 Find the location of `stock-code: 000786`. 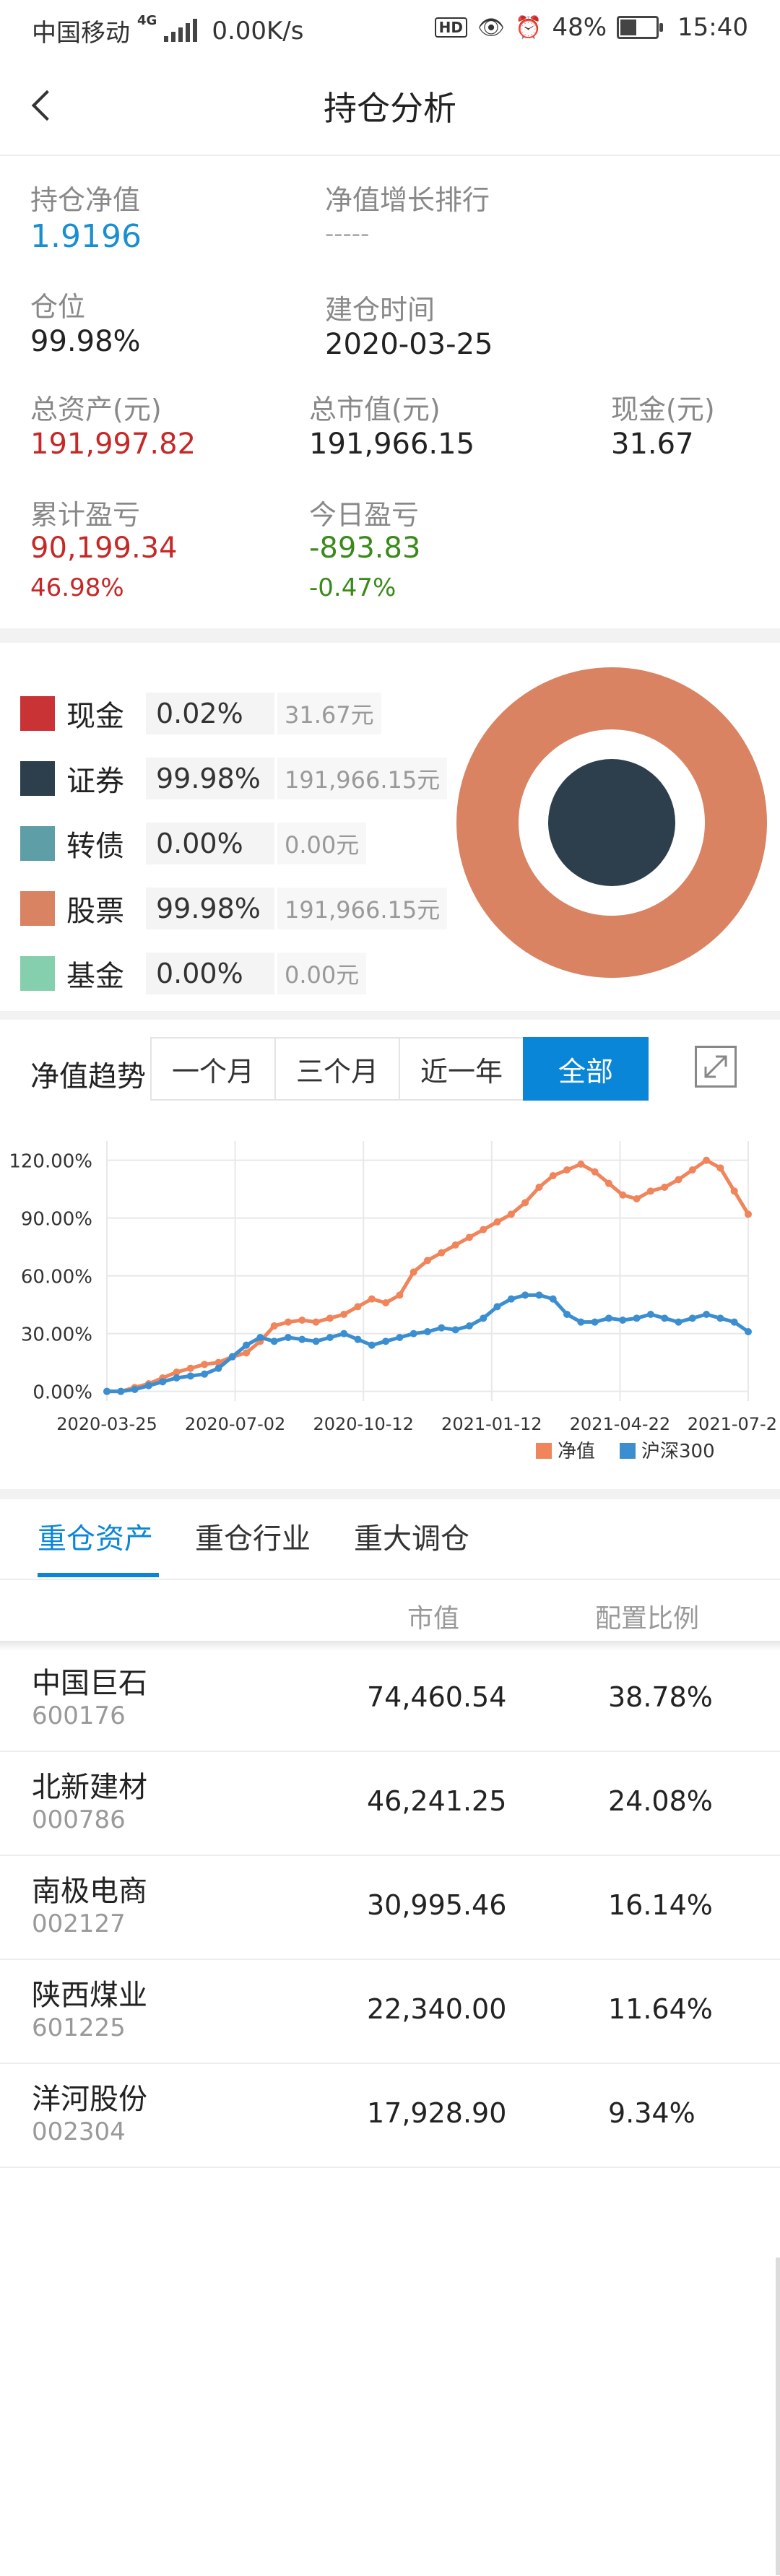

stock-code: 000786 is located at coordinates (79, 1819).